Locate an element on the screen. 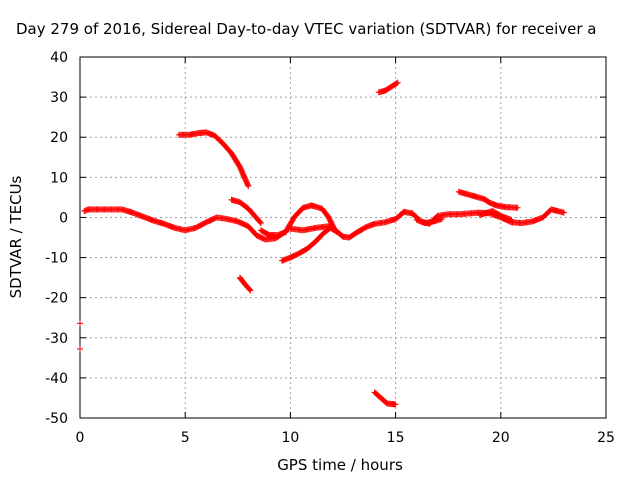  y-tick-label: 30 is located at coordinates (59, 98).